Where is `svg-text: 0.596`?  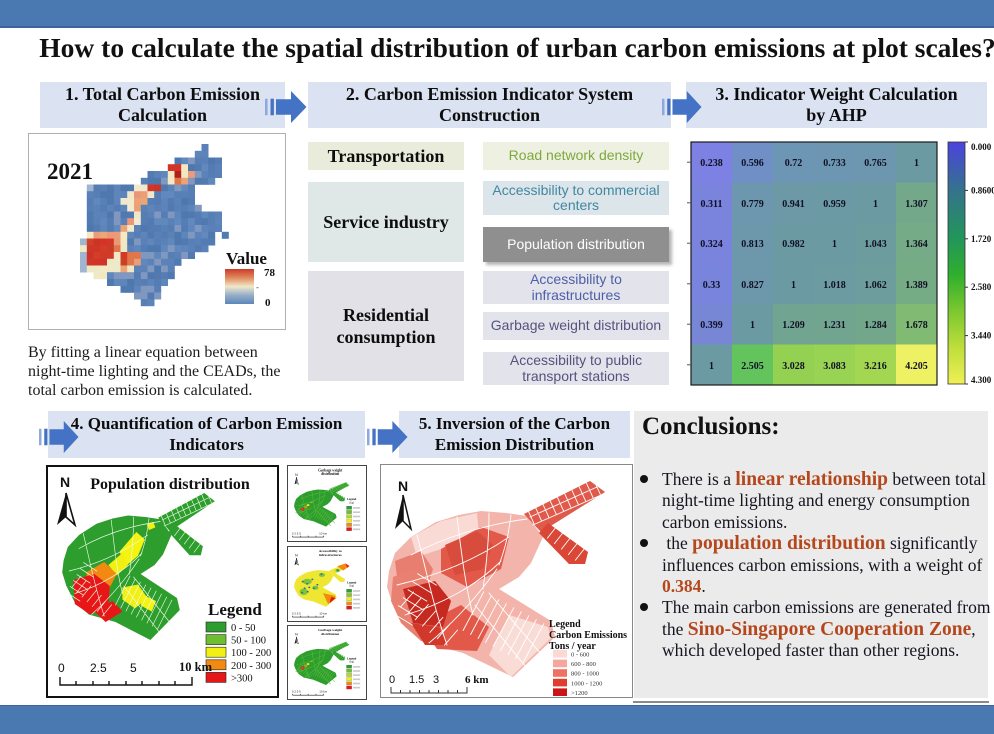 svg-text: 0.596 is located at coordinates (752, 163).